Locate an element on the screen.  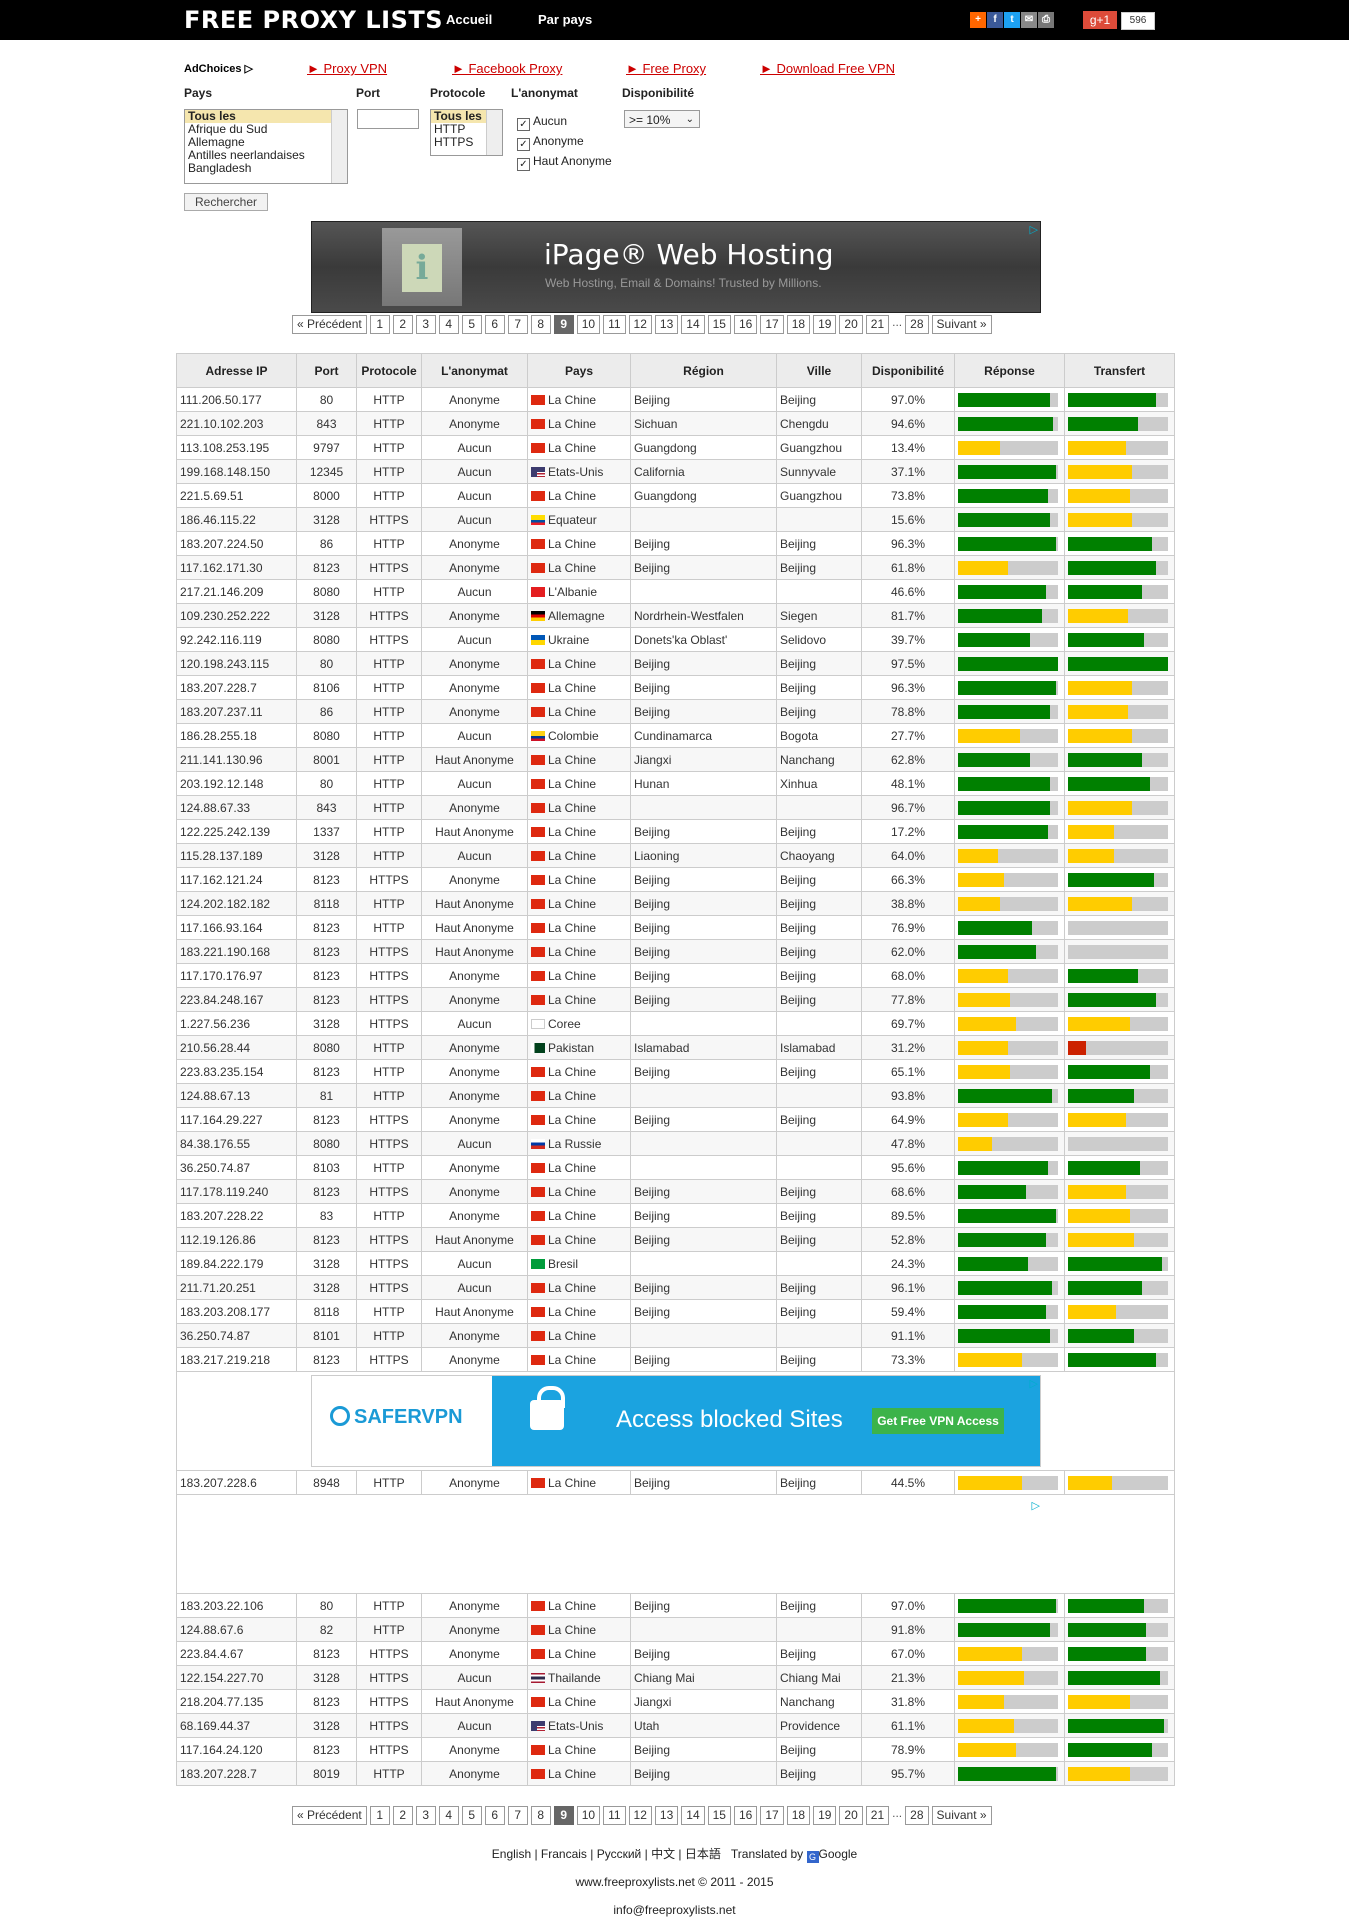
site-logo: FREE PROXY LISTS is located at coordinates (314, 20).